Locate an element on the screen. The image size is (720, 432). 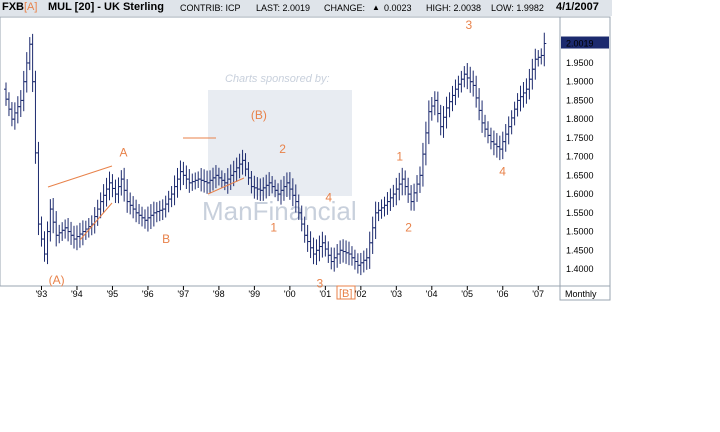
x-bracket-label: [B] is located at coordinates (345, 294).